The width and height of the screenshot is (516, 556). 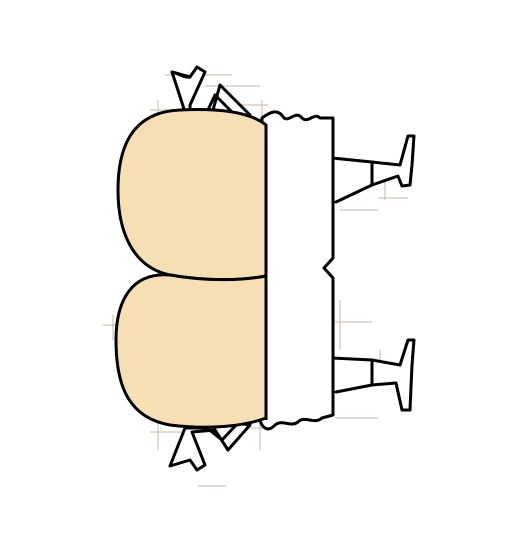 What do you see at coordinates (373, 169) in the screenshot?
I see `lower-leg-top` at bounding box center [373, 169].